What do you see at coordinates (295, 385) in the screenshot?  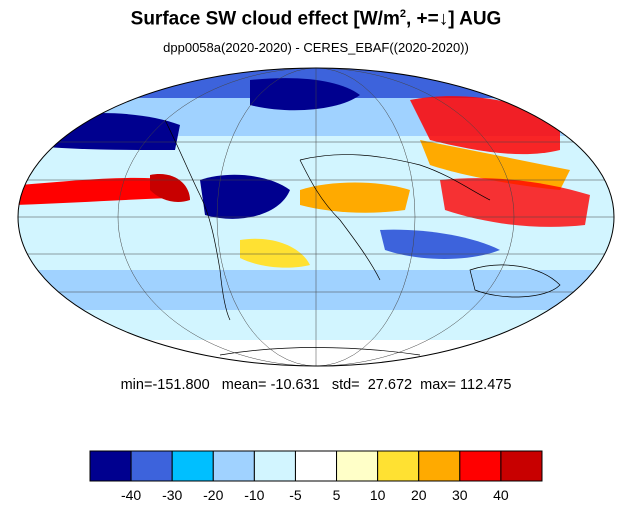 I see `stat-mean-value: -10.631` at bounding box center [295, 385].